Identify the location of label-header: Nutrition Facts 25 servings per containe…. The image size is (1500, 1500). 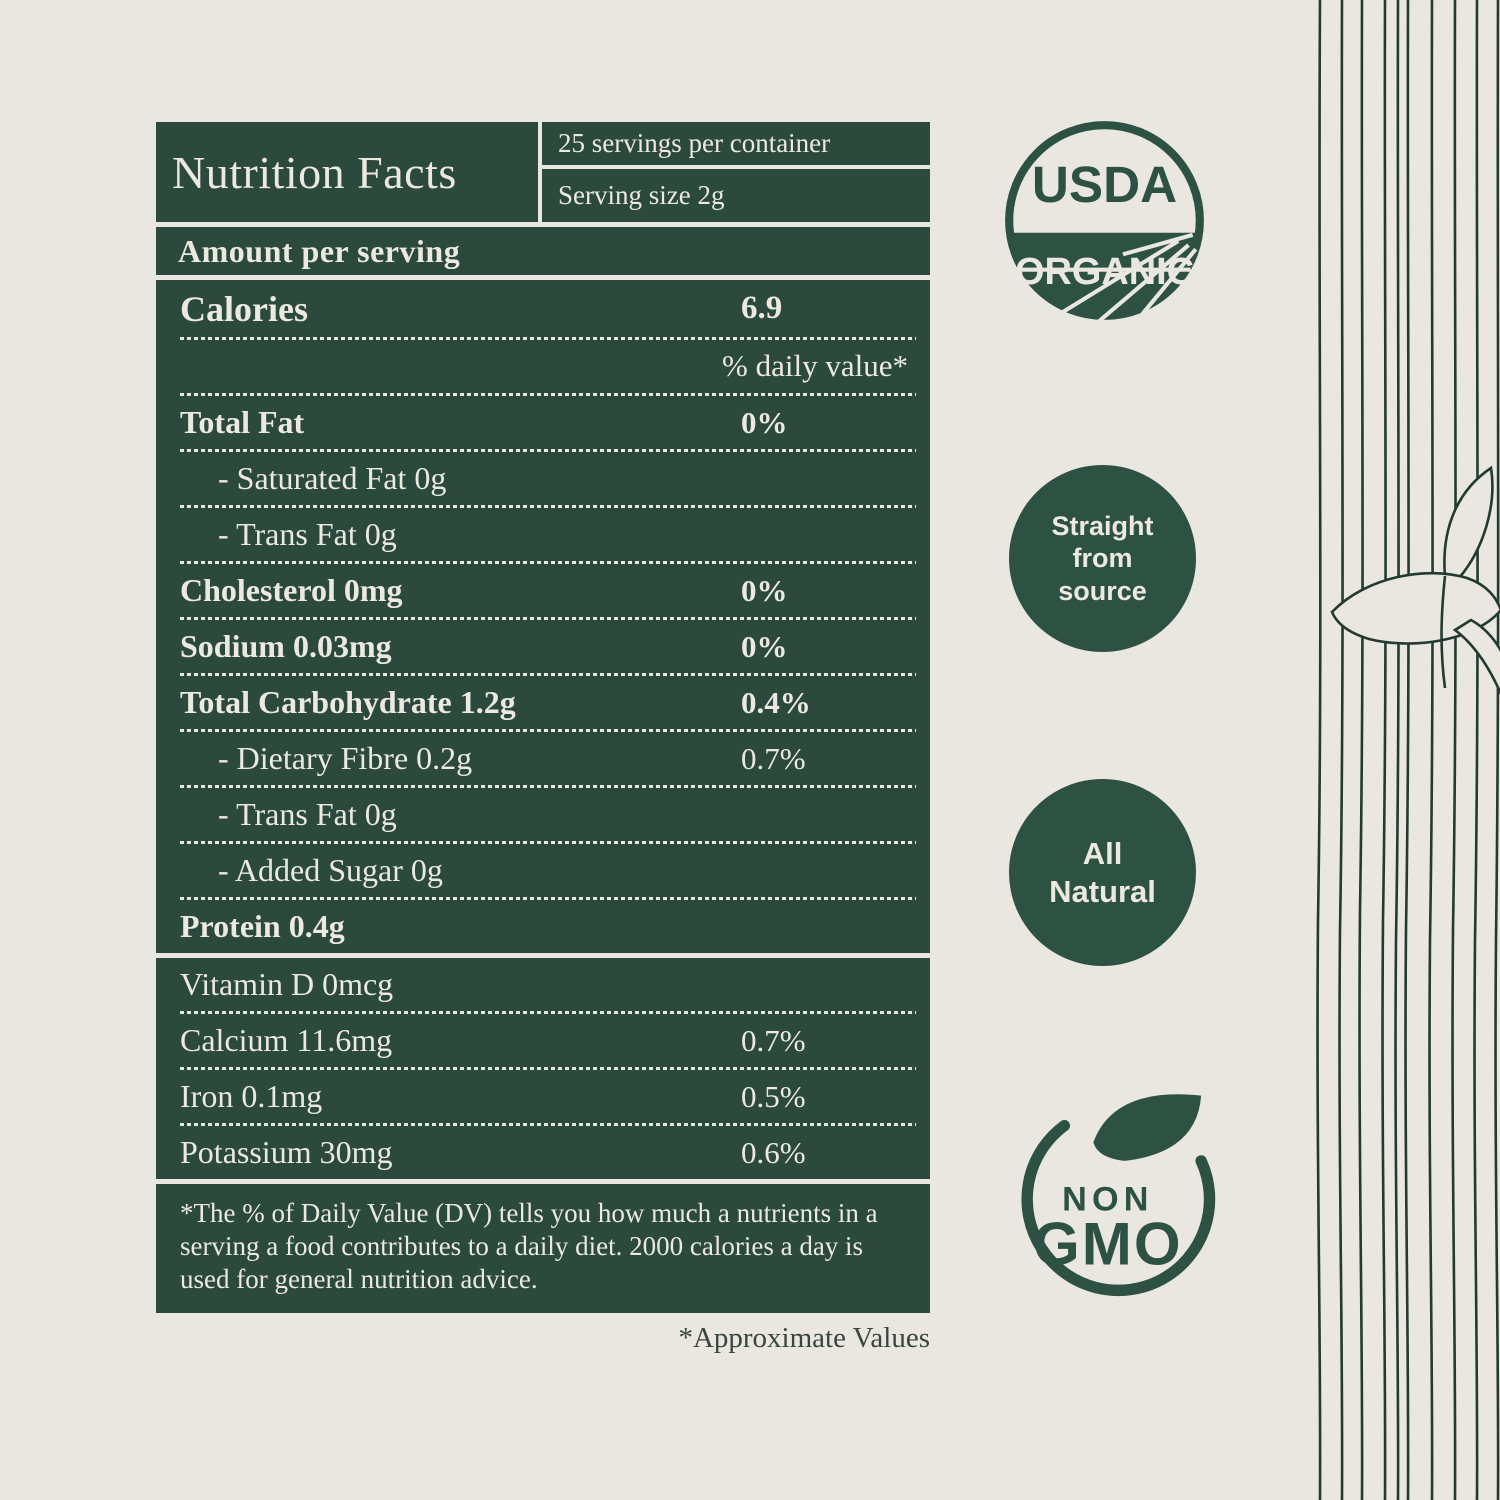
(543, 172).